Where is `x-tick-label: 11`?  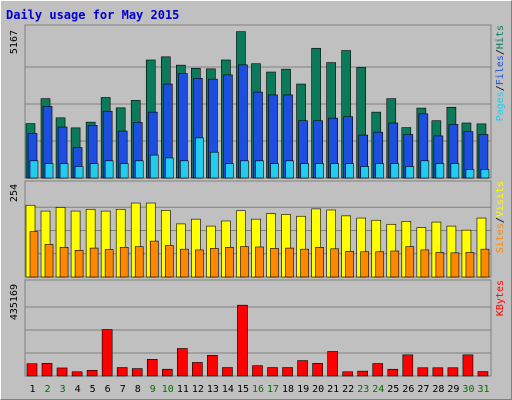 x-tick-label: 11 is located at coordinates (183, 389).